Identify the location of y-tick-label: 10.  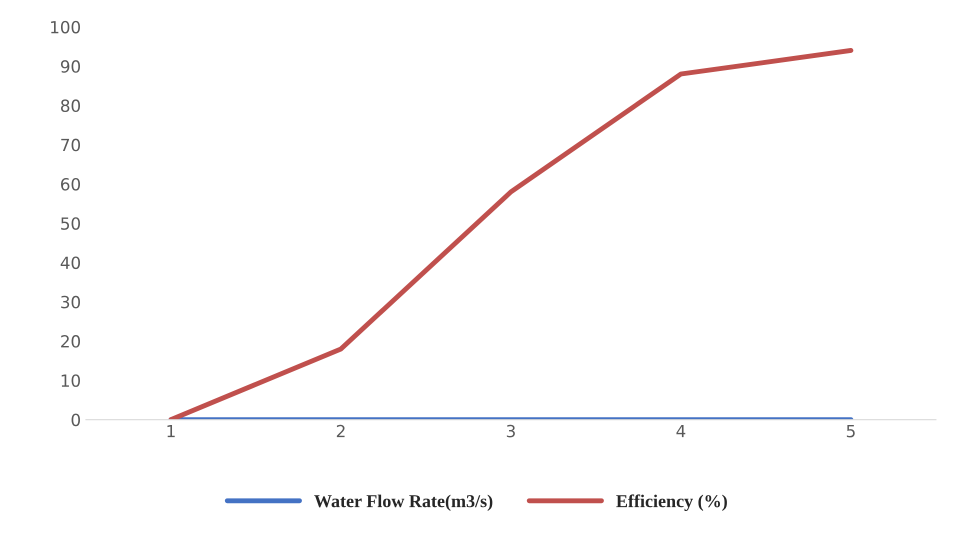
(71, 380).